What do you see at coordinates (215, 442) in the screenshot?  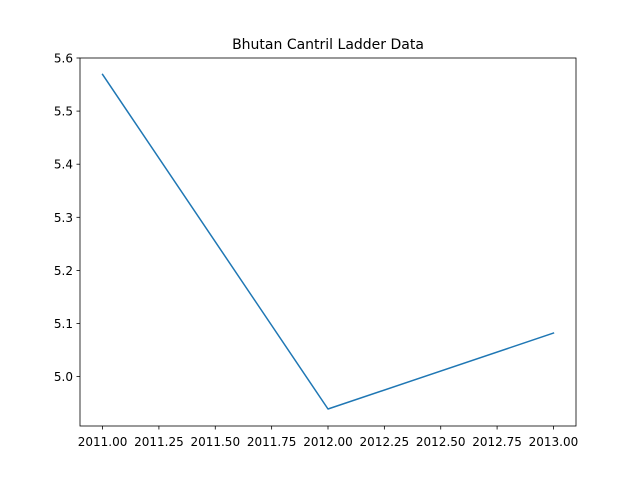 I see `x-tick-label: 2011.50` at bounding box center [215, 442].